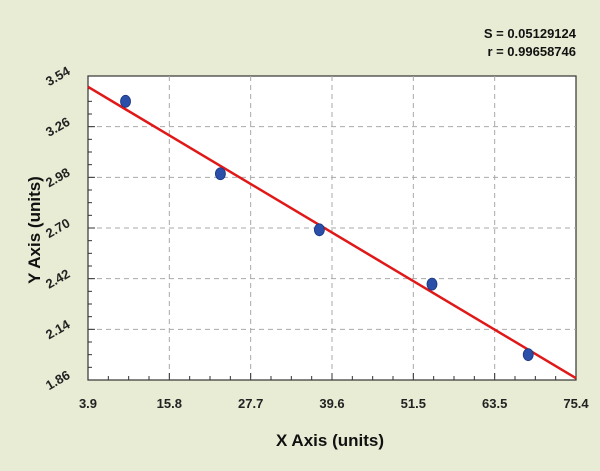 The image size is (600, 471). Describe the element at coordinates (531, 51) in the screenshot. I see `stat-r-value: r = 0.99658746` at that location.